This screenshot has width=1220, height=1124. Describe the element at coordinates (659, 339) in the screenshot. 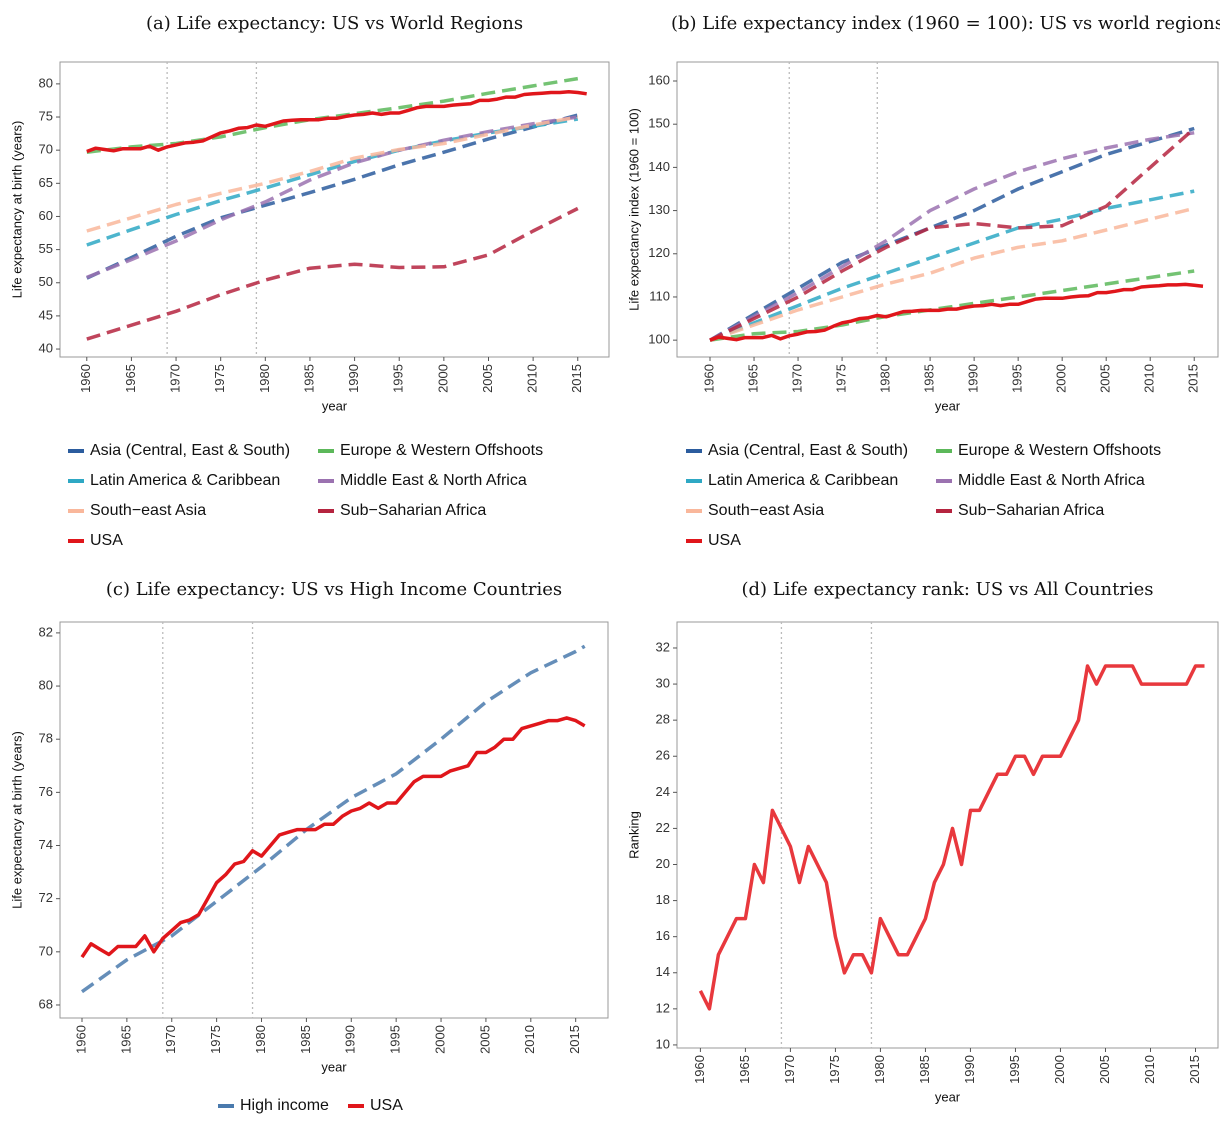

I see `y-tick-label: 100` at that location.